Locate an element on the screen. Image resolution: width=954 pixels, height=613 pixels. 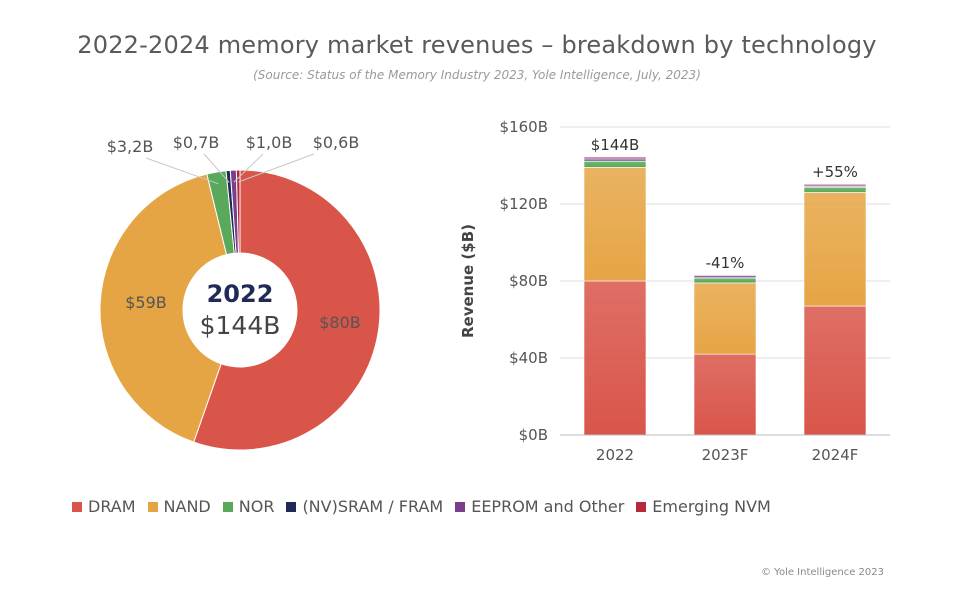
donut-hole is located at coordinates (240, 310).